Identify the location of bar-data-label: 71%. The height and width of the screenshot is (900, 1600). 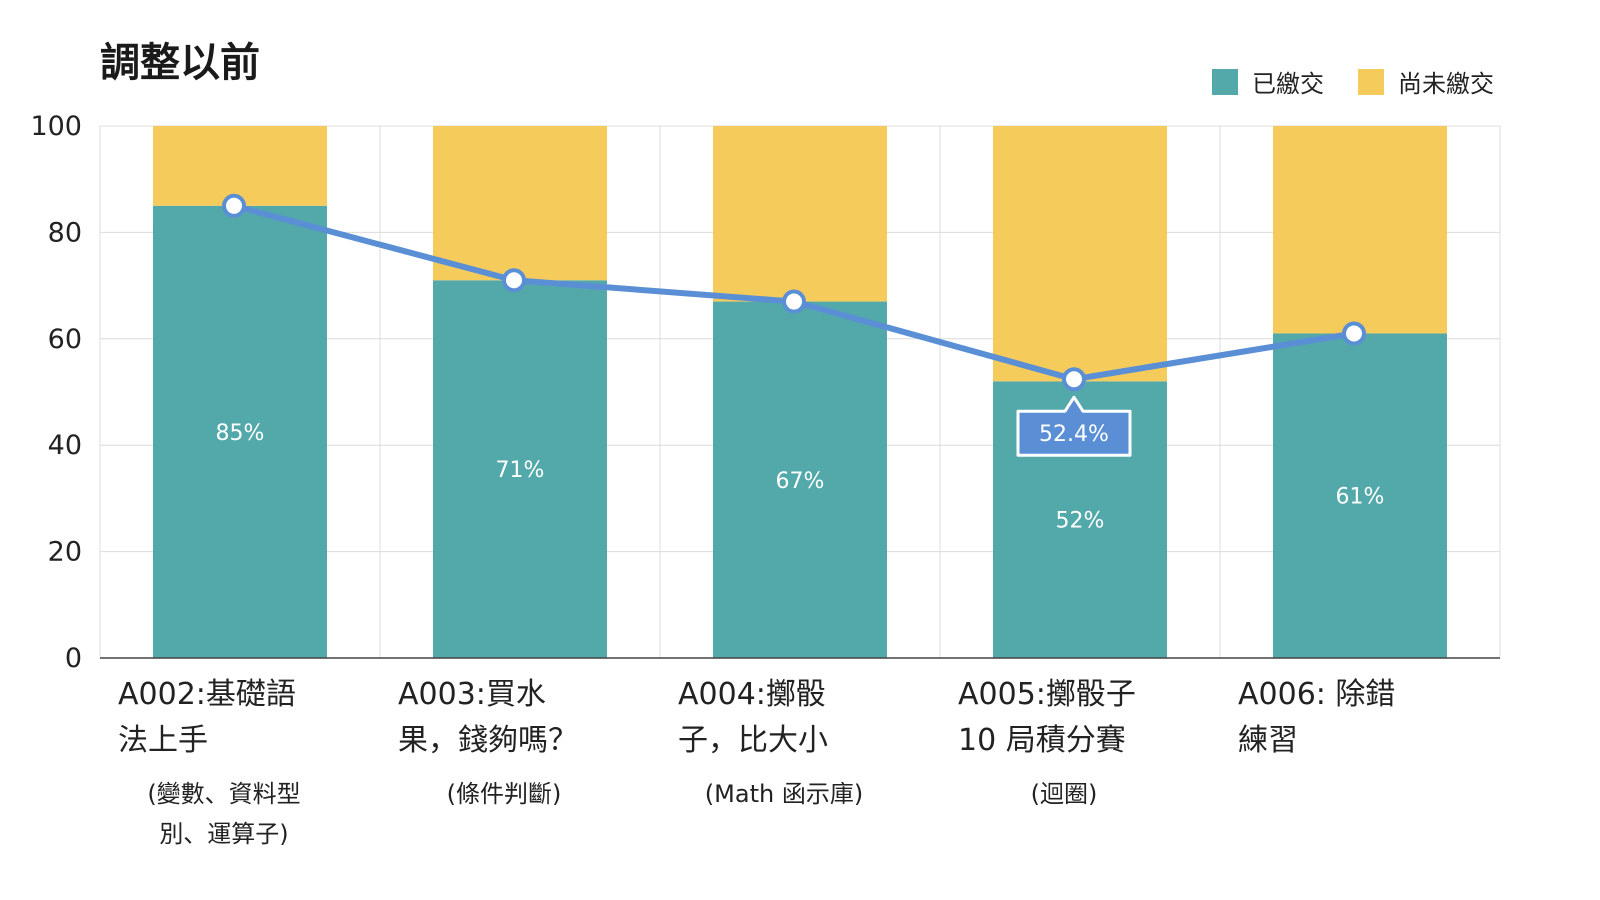
(520, 470).